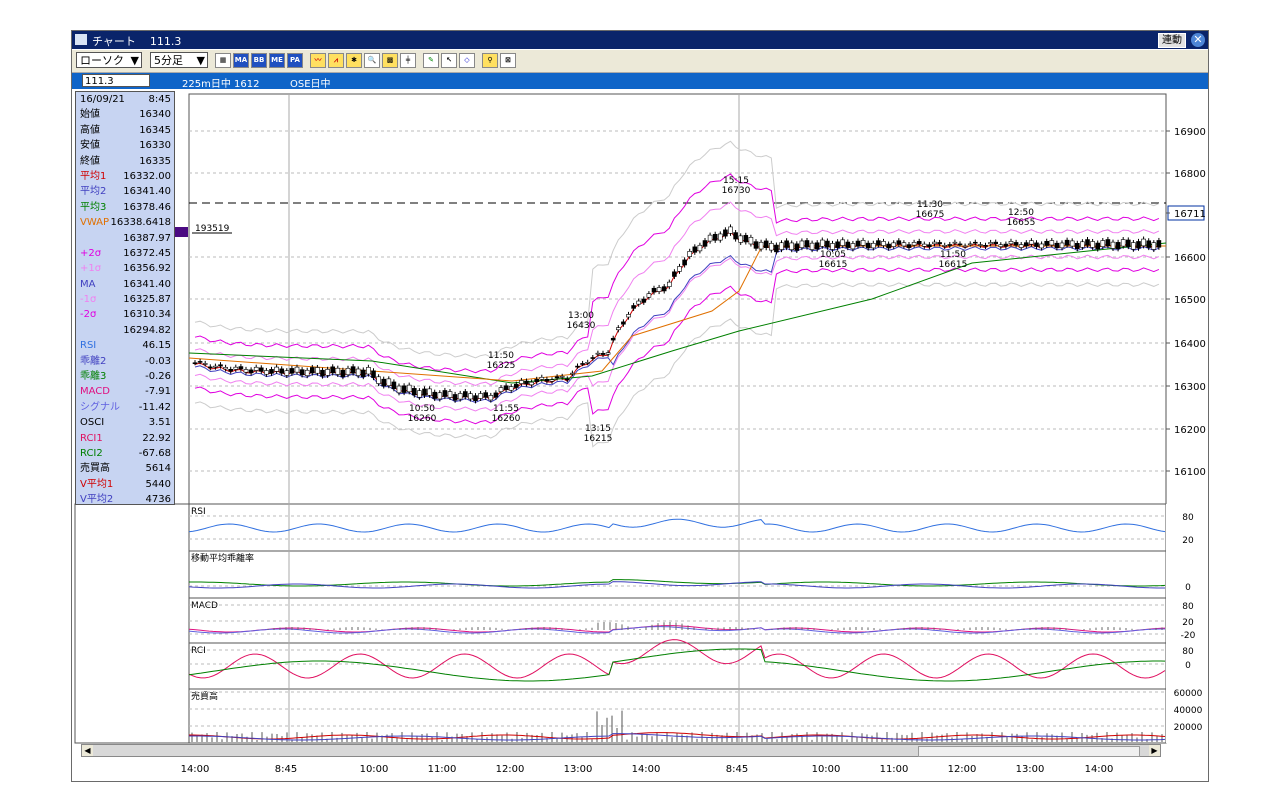  Describe the element at coordinates (241, 60) in the screenshot. I see `ma-button: MA` at that location.